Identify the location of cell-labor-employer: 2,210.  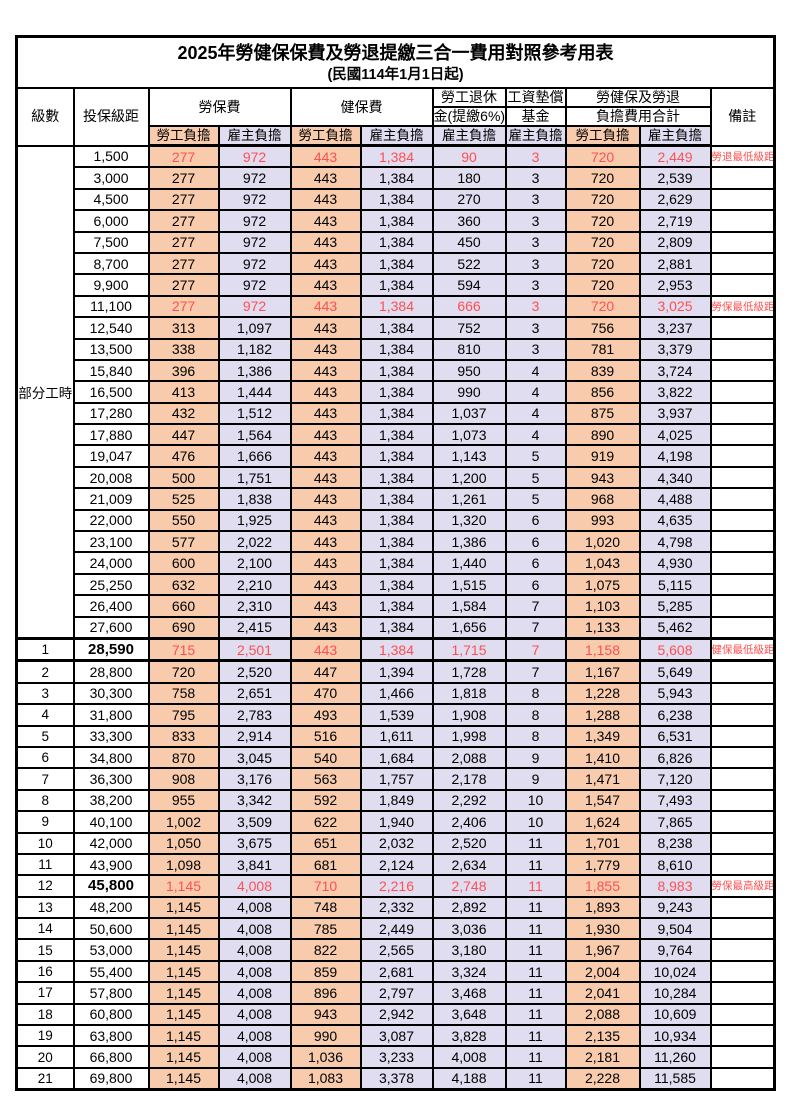
(254, 584).